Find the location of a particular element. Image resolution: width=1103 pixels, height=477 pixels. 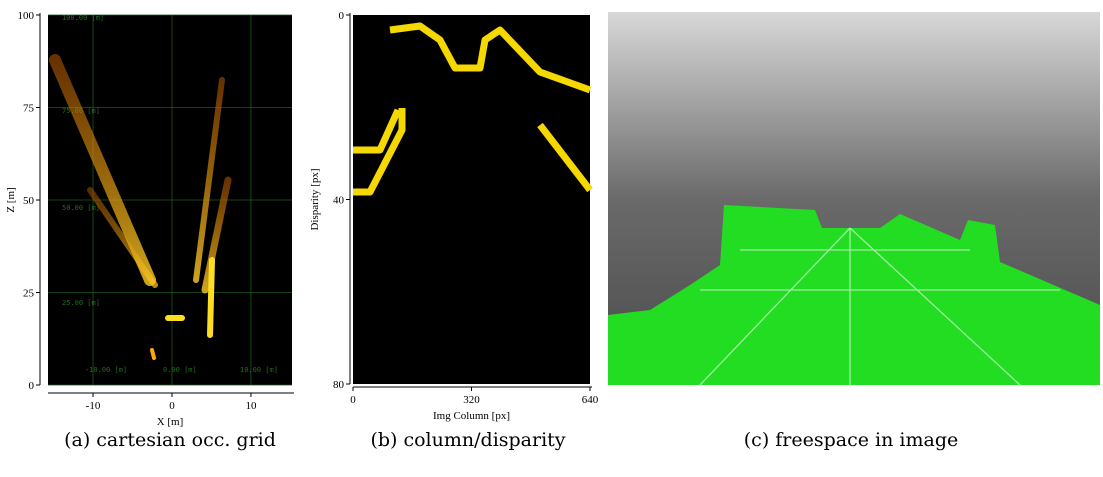

y-tick-label: 40 is located at coordinates (339, 201).